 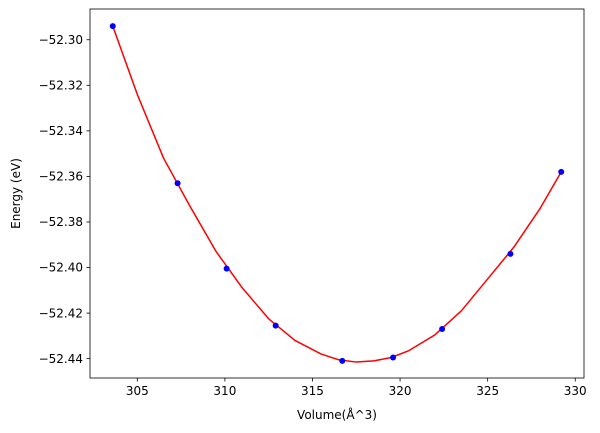 I want to click on x-tick-label: 310, so click(x=224, y=391).